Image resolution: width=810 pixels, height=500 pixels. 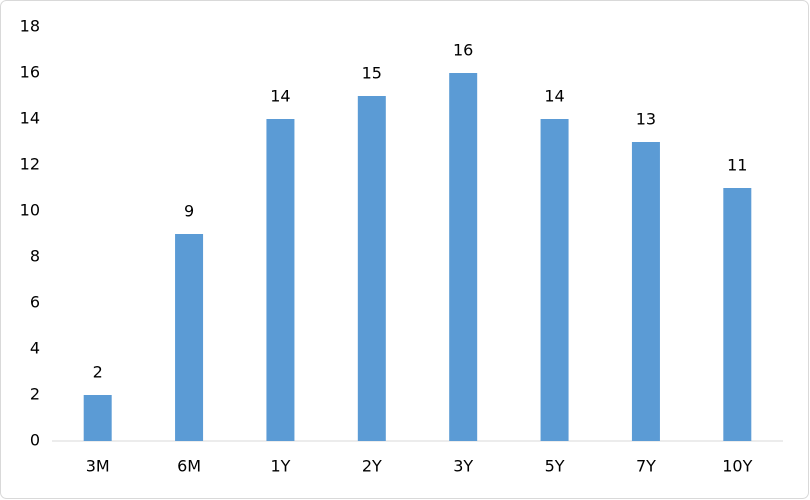 I want to click on y-tick-label: 8, so click(x=35, y=256).